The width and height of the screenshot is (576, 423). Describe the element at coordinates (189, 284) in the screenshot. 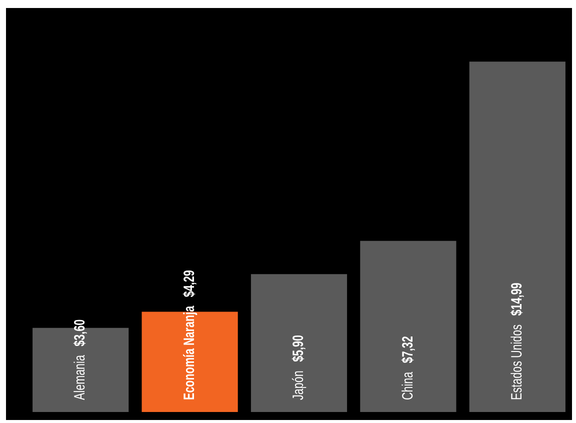

I see `data-label: $4,29` at that location.